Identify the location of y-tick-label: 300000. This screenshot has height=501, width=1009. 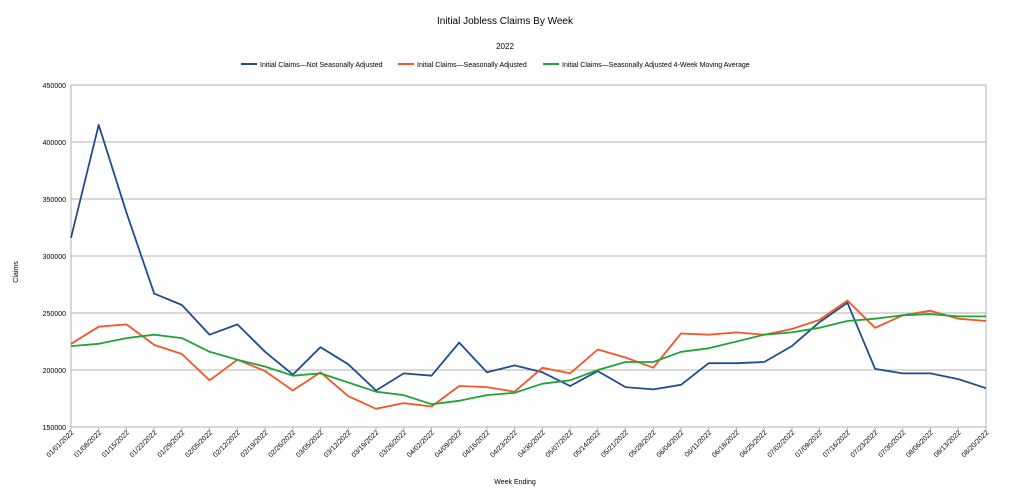
(54, 257).